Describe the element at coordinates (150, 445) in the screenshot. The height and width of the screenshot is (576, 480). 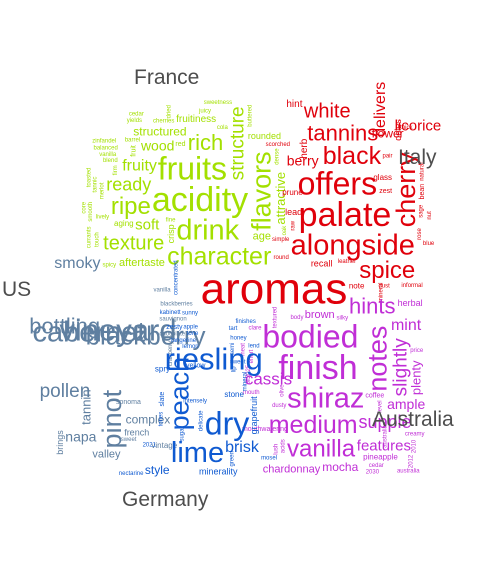
I see `word-germany: 2021` at that location.